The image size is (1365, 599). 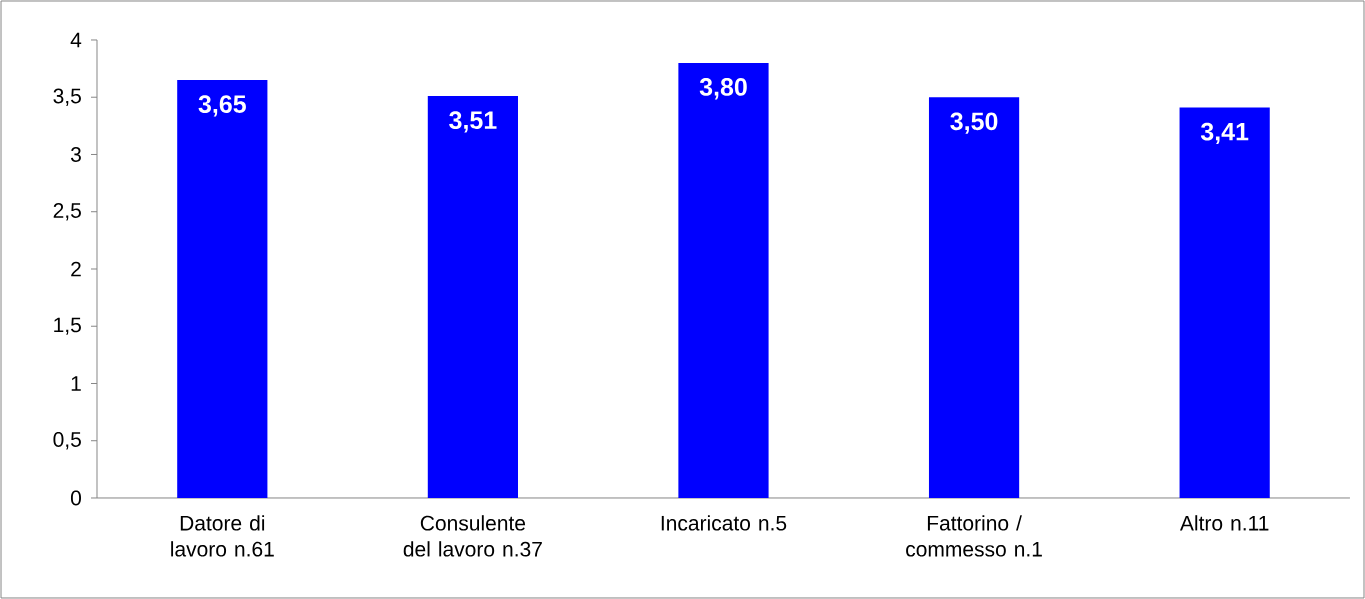 What do you see at coordinates (974, 123) in the screenshot?
I see `data-label: 3,50` at bounding box center [974, 123].